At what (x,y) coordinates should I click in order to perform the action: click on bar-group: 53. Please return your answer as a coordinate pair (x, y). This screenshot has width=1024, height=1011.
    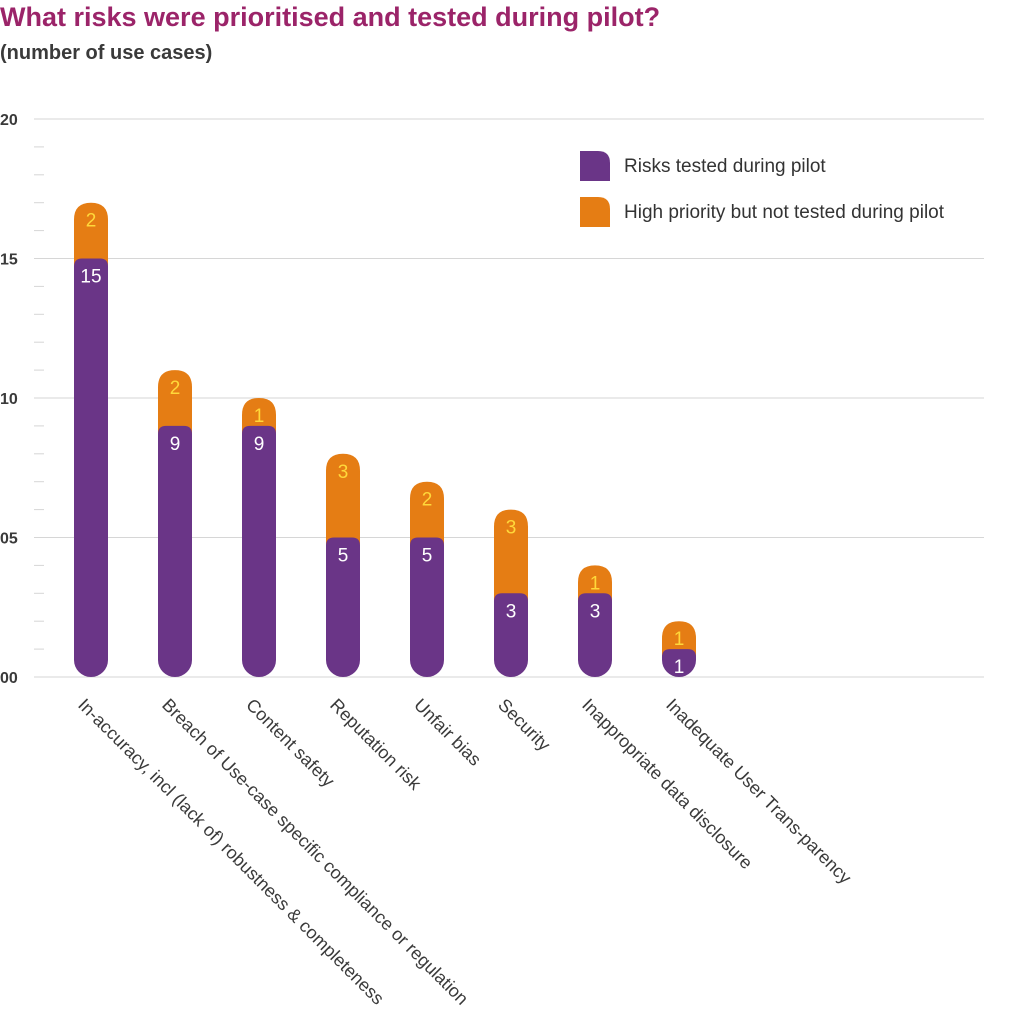
    Looking at the image, I should click on (343, 565).